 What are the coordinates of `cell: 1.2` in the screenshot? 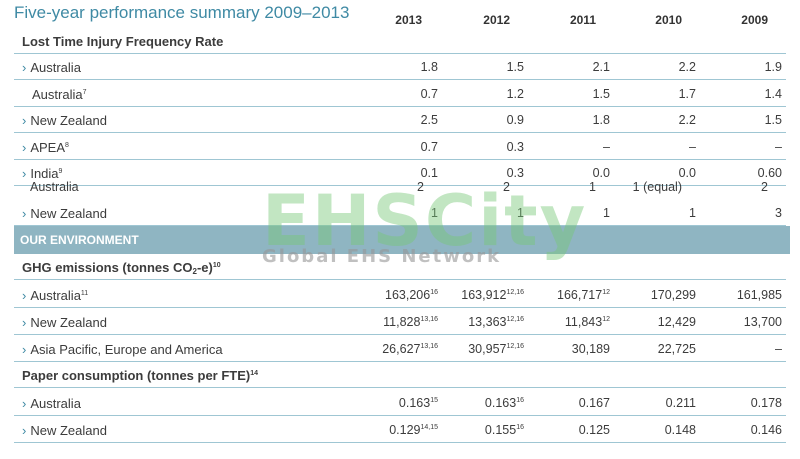 It's located at (515, 93).